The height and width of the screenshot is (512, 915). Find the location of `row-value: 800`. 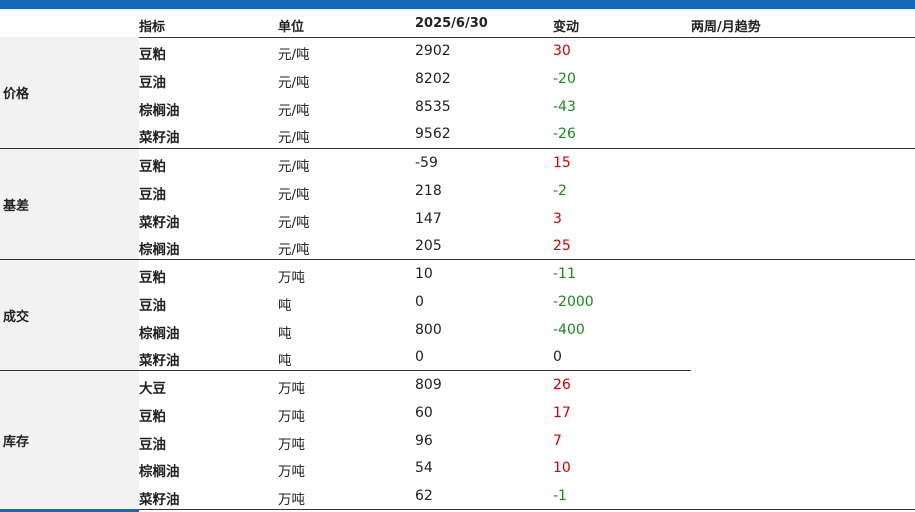

row-value: 800 is located at coordinates (428, 329).